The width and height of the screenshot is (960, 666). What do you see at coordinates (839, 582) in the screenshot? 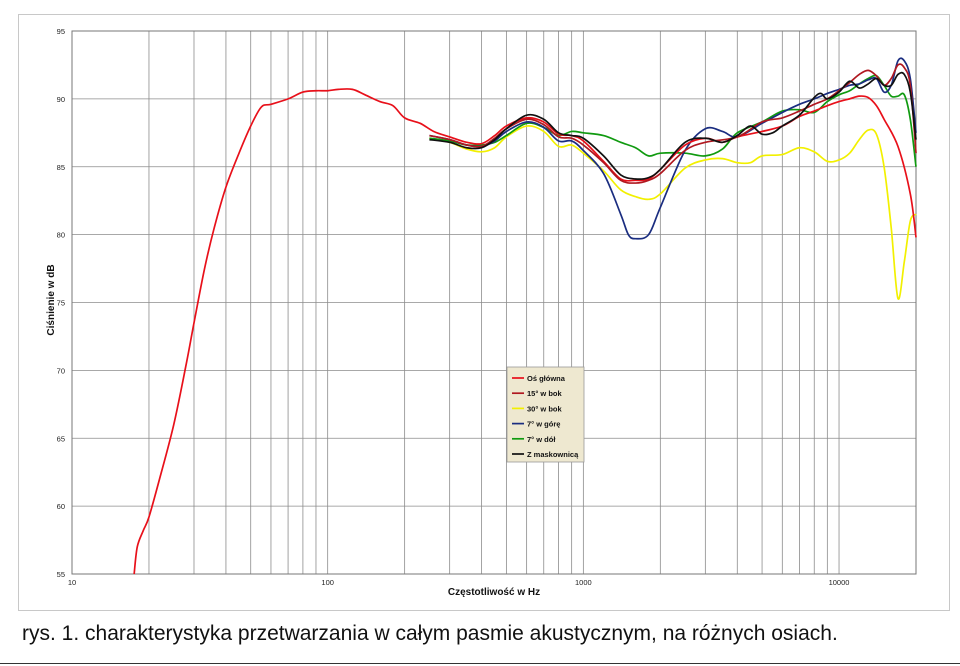
I see `x-tick-label: 10000` at bounding box center [839, 582].